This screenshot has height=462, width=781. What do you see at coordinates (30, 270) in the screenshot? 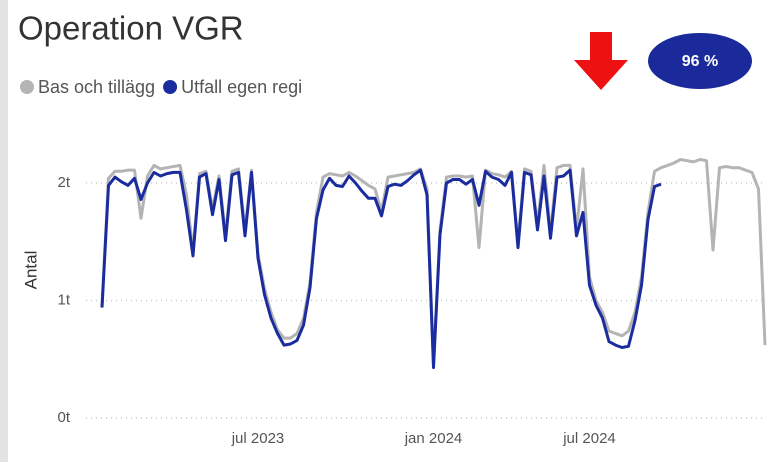
I see `y-axis-label: Antal` at bounding box center [30, 270].